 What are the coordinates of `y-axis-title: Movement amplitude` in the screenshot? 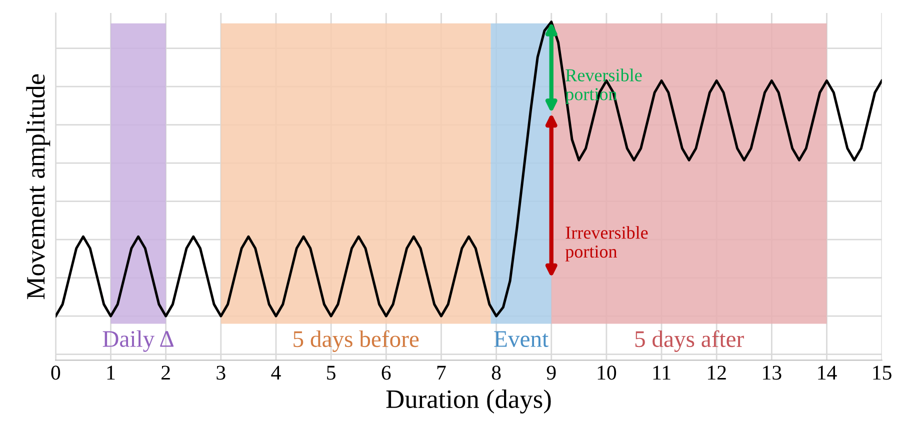 It's located at (38, 187).